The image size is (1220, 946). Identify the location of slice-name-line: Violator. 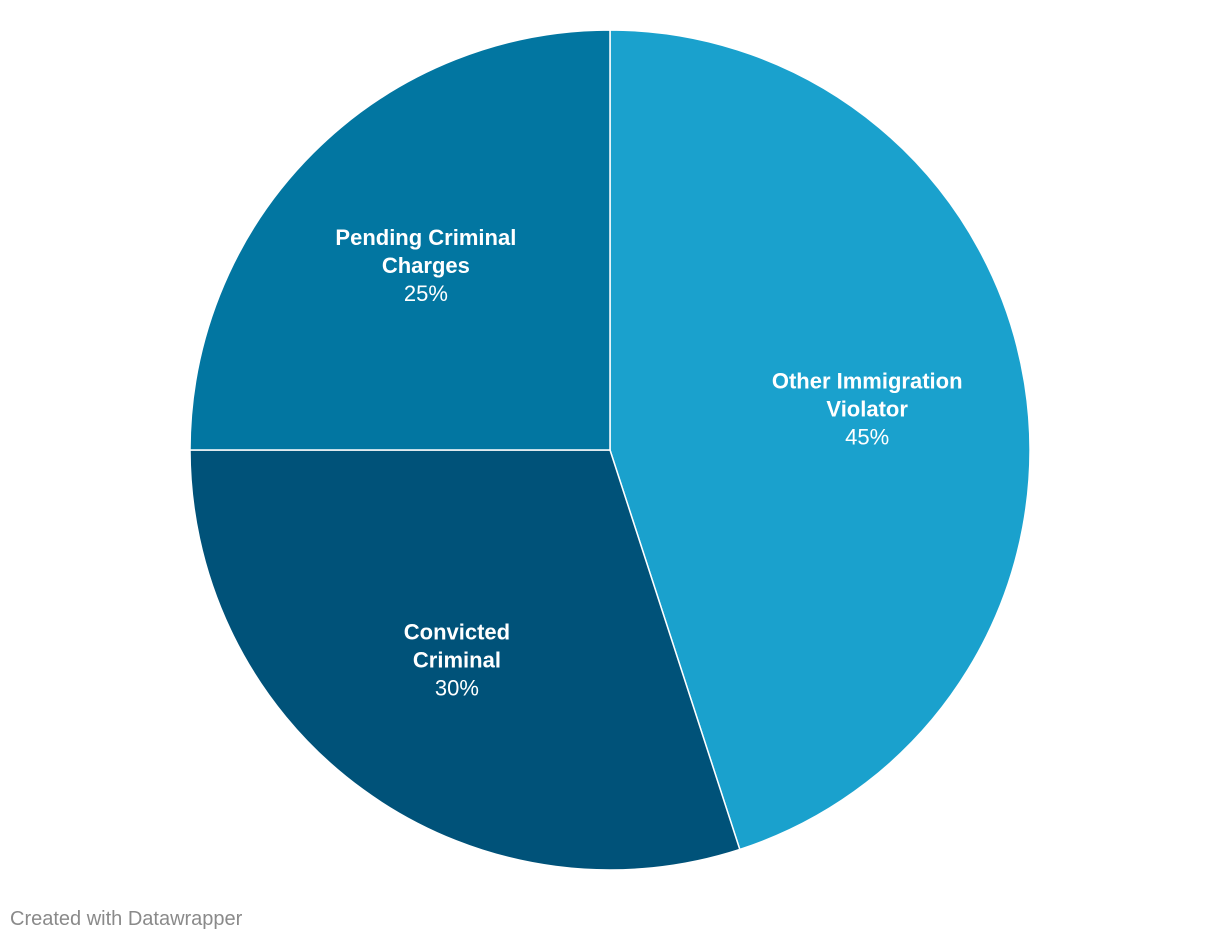
(867, 408).